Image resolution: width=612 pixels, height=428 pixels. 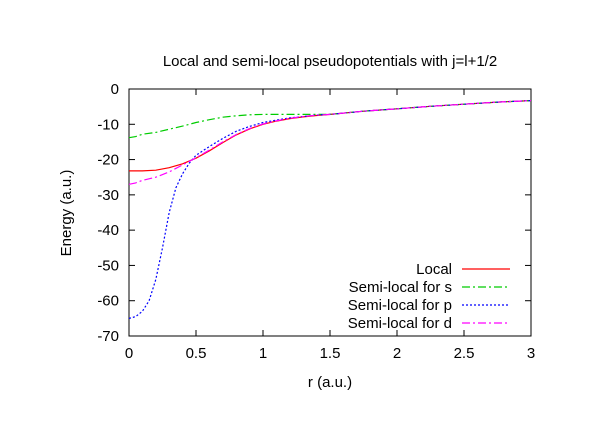 I want to click on x-tick-label: 1.5, so click(x=330, y=353).